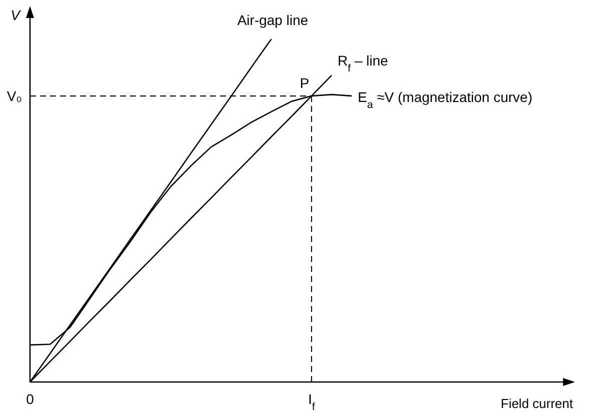 Image resolution: width=590 pixels, height=412 pixels. What do you see at coordinates (16, 15) in the screenshot?
I see `y-axis-title: V` at bounding box center [16, 15].